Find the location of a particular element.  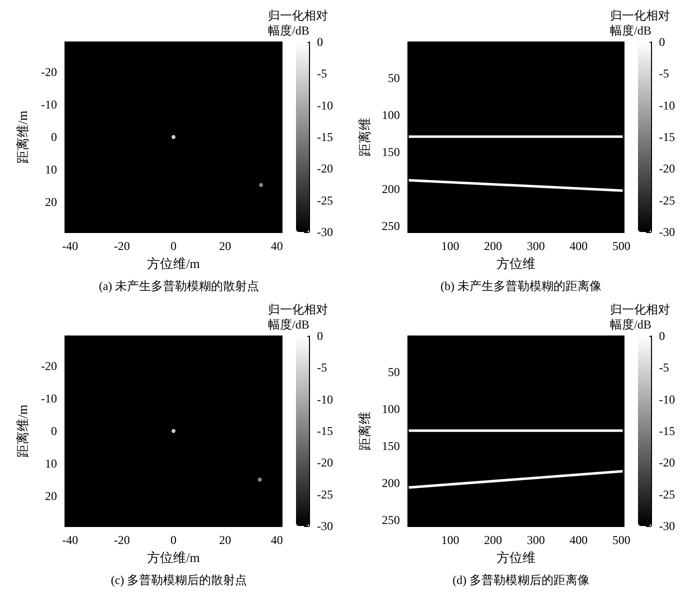

text: (a) 未产生多普勒模糊的散射点 is located at coordinates (179, 286).